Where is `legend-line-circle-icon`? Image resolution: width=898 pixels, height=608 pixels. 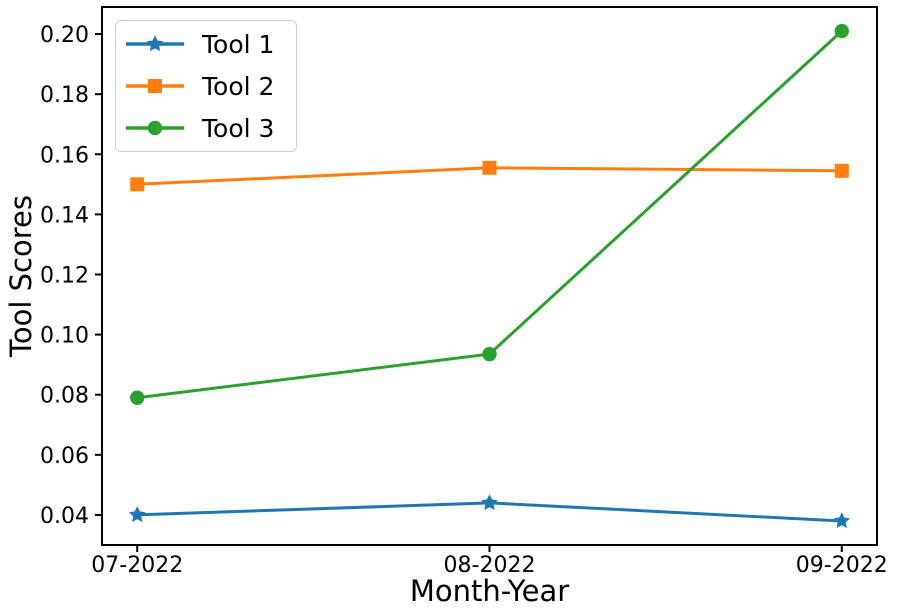
legend-line-circle-icon is located at coordinates (155, 128).